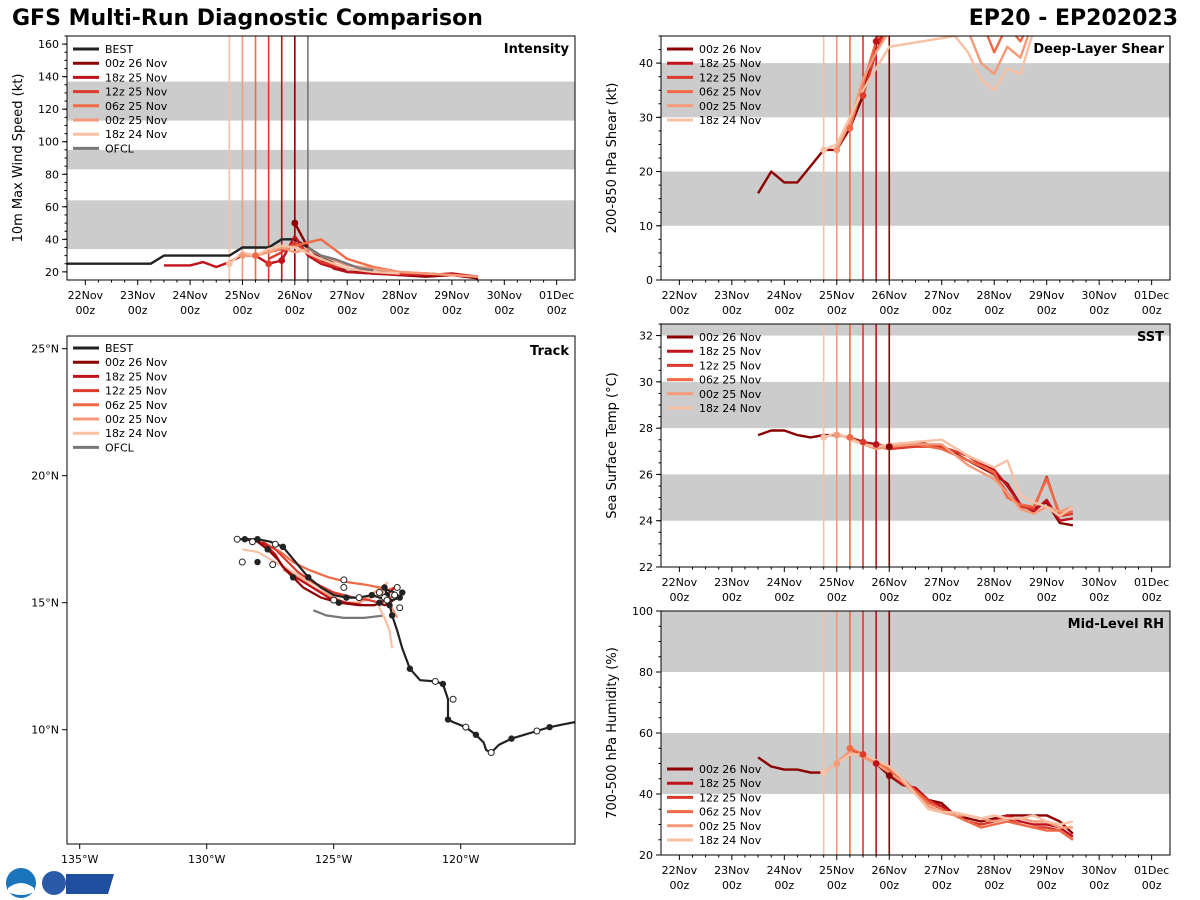  I want to click on sst-xtick-label: 22Nov, so click(680, 582).